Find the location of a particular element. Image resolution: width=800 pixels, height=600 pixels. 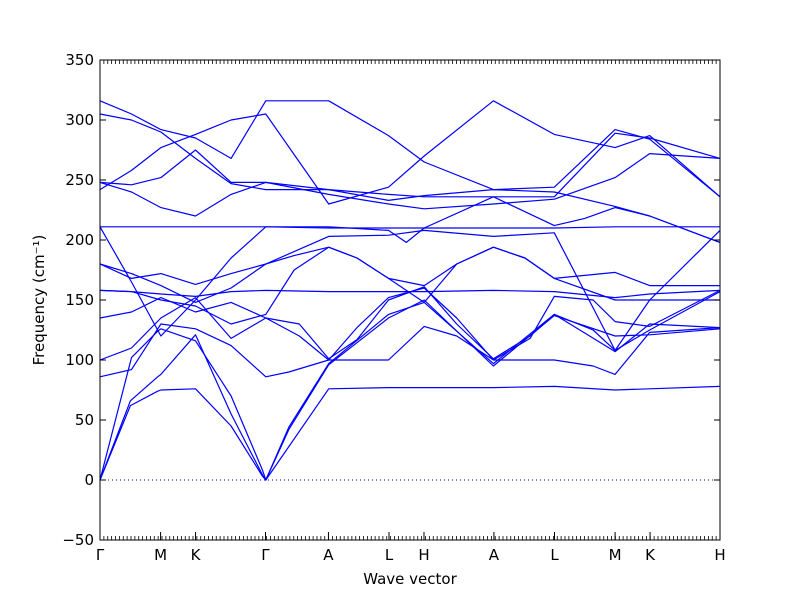

y-tick-label: 50 is located at coordinates (84, 420).